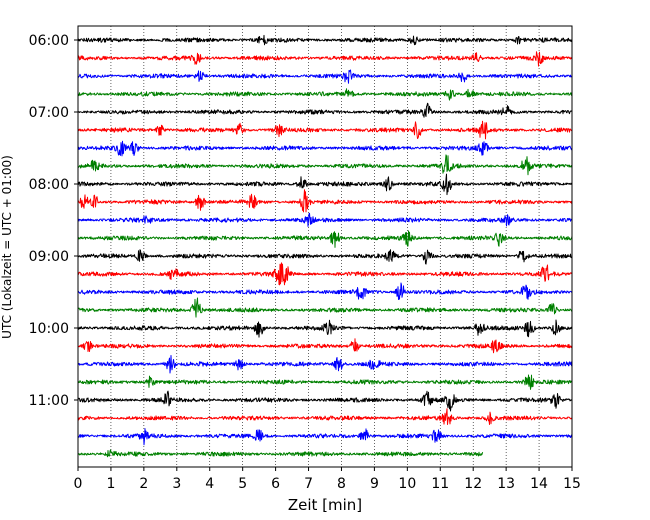  What do you see at coordinates (209, 484) in the screenshot?
I see `x-tick-label-4: 4` at bounding box center [209, 484].